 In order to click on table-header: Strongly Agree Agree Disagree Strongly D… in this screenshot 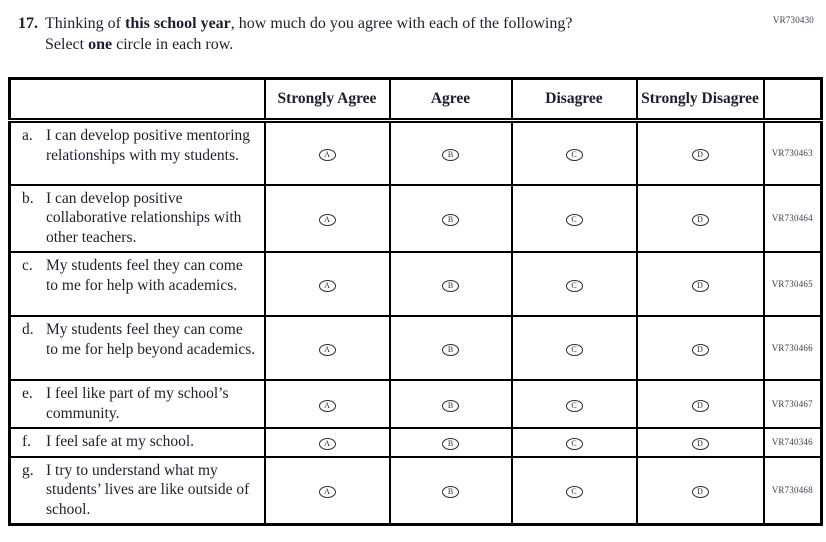, I will do `click(415, 100)`.